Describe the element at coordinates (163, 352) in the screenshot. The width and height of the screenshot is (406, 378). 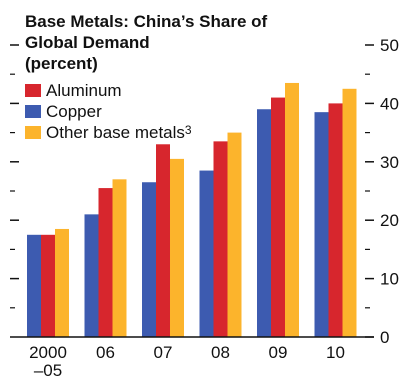
I see `x-tick-label-2: 07` at that location.